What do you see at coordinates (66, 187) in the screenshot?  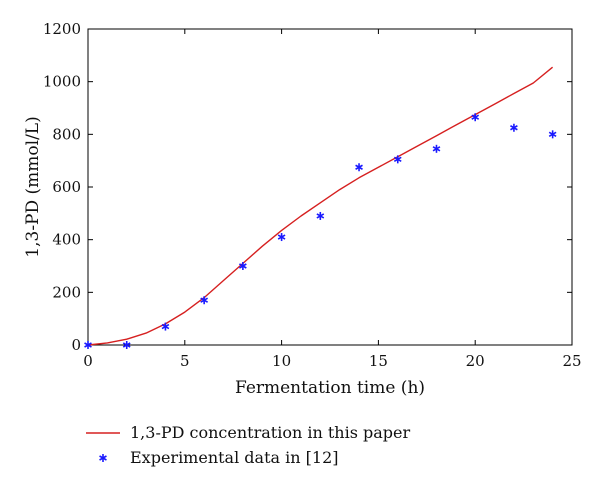 I see `y-tick-label: 600` at bounding box center [66, 187].